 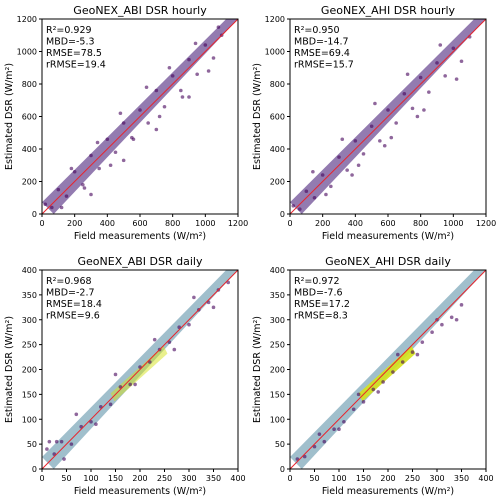 What do you see at coordinates (29, 370) in the screenshot?
I see `y-tick-label: 200` at bounding box center [29, 370].